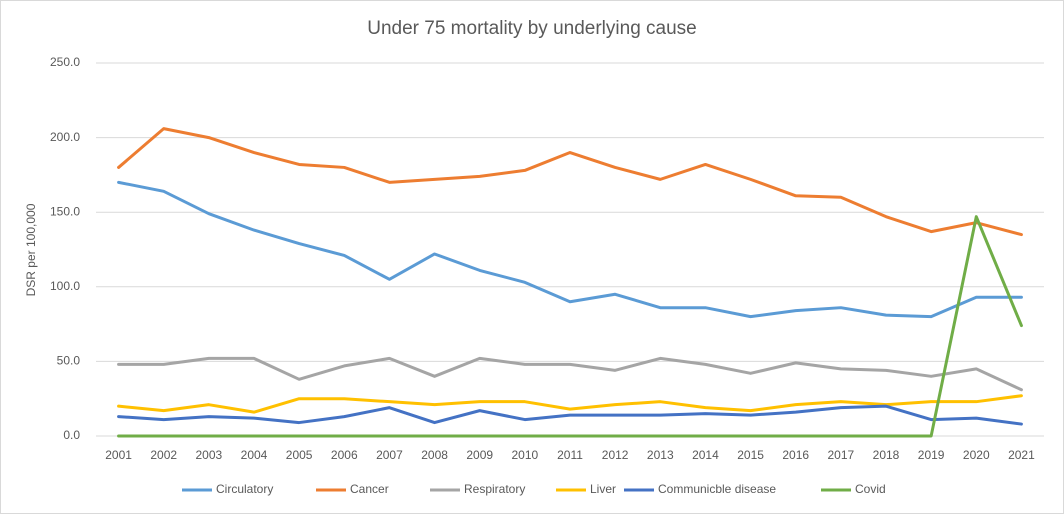 The image size is (1064, 519). What do you see at coordinates (299, 455) in the screenshot?
I see `x-tick-label: 2005` at bounding box center [299, 455].